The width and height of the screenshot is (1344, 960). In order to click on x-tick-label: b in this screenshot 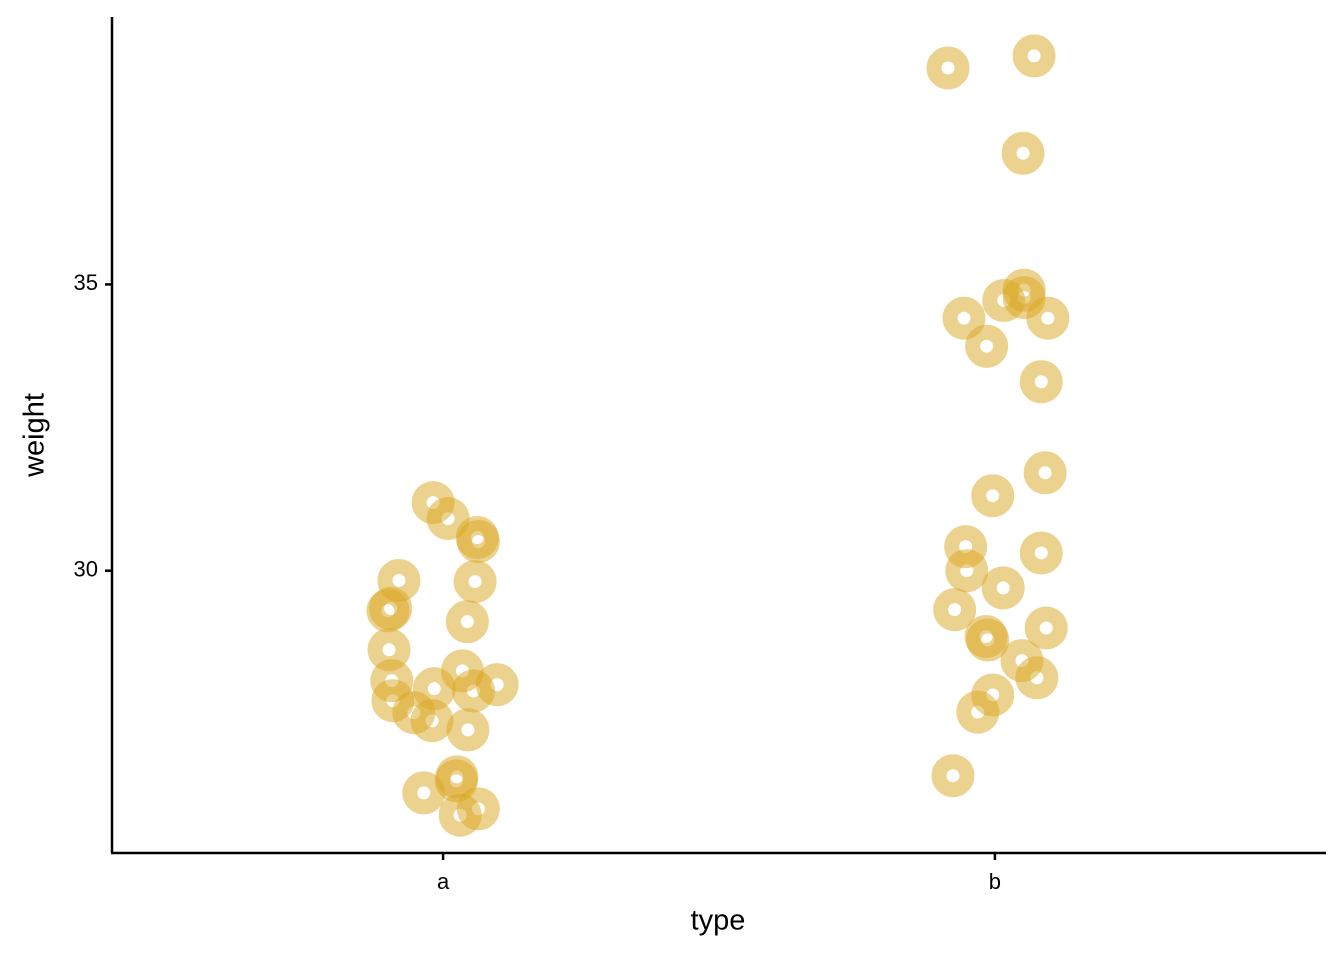, I will do `click(995, 881)`.